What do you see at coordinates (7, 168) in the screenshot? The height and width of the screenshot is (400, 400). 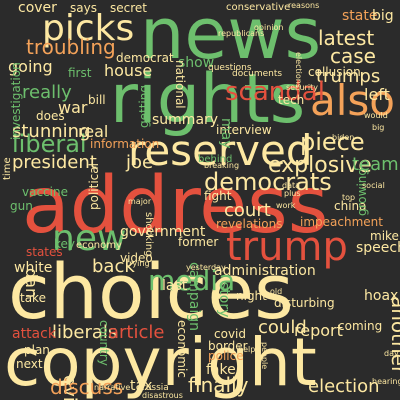 I see `word-time: time` at bounding box center [7, 168].